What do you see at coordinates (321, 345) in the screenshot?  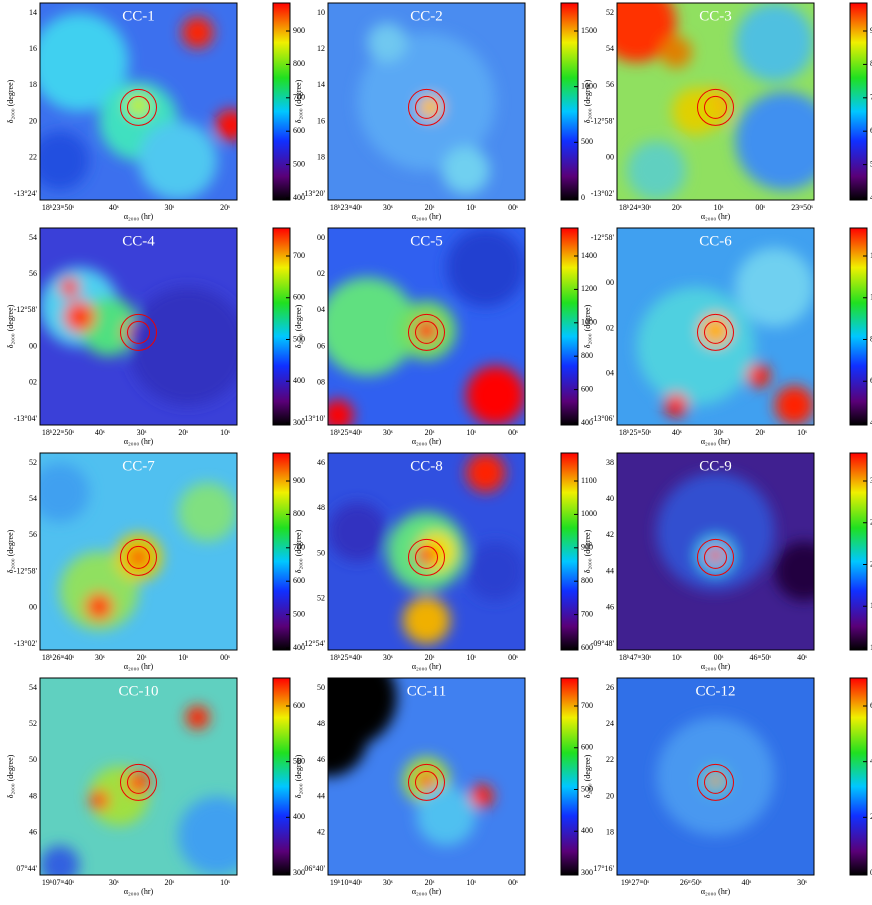 I see `y-tick-label: 06` at bounding box center [321, 345].